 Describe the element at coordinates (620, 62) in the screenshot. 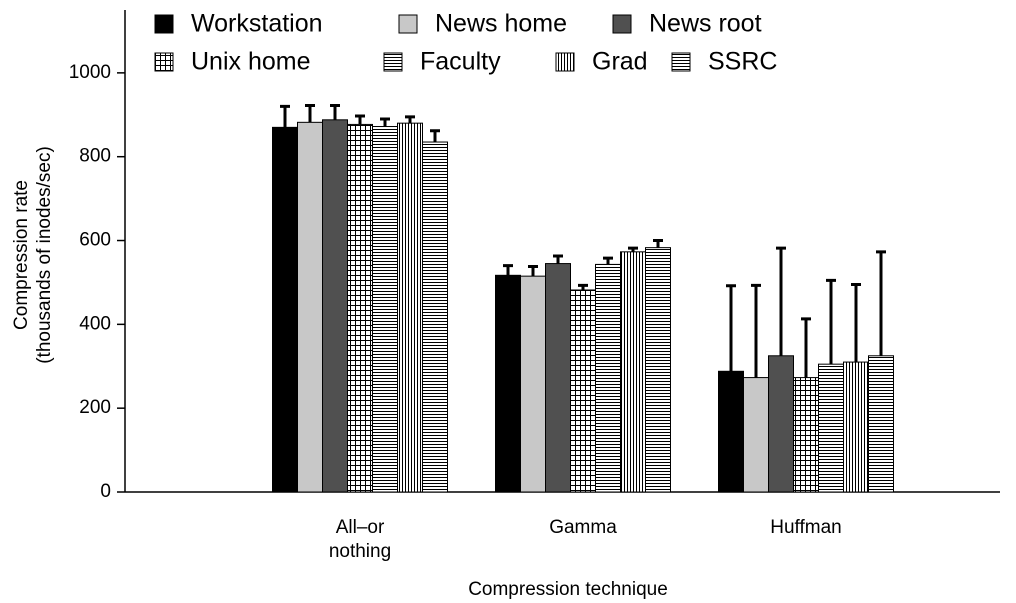

I see `legend-label: Grad` at that location.